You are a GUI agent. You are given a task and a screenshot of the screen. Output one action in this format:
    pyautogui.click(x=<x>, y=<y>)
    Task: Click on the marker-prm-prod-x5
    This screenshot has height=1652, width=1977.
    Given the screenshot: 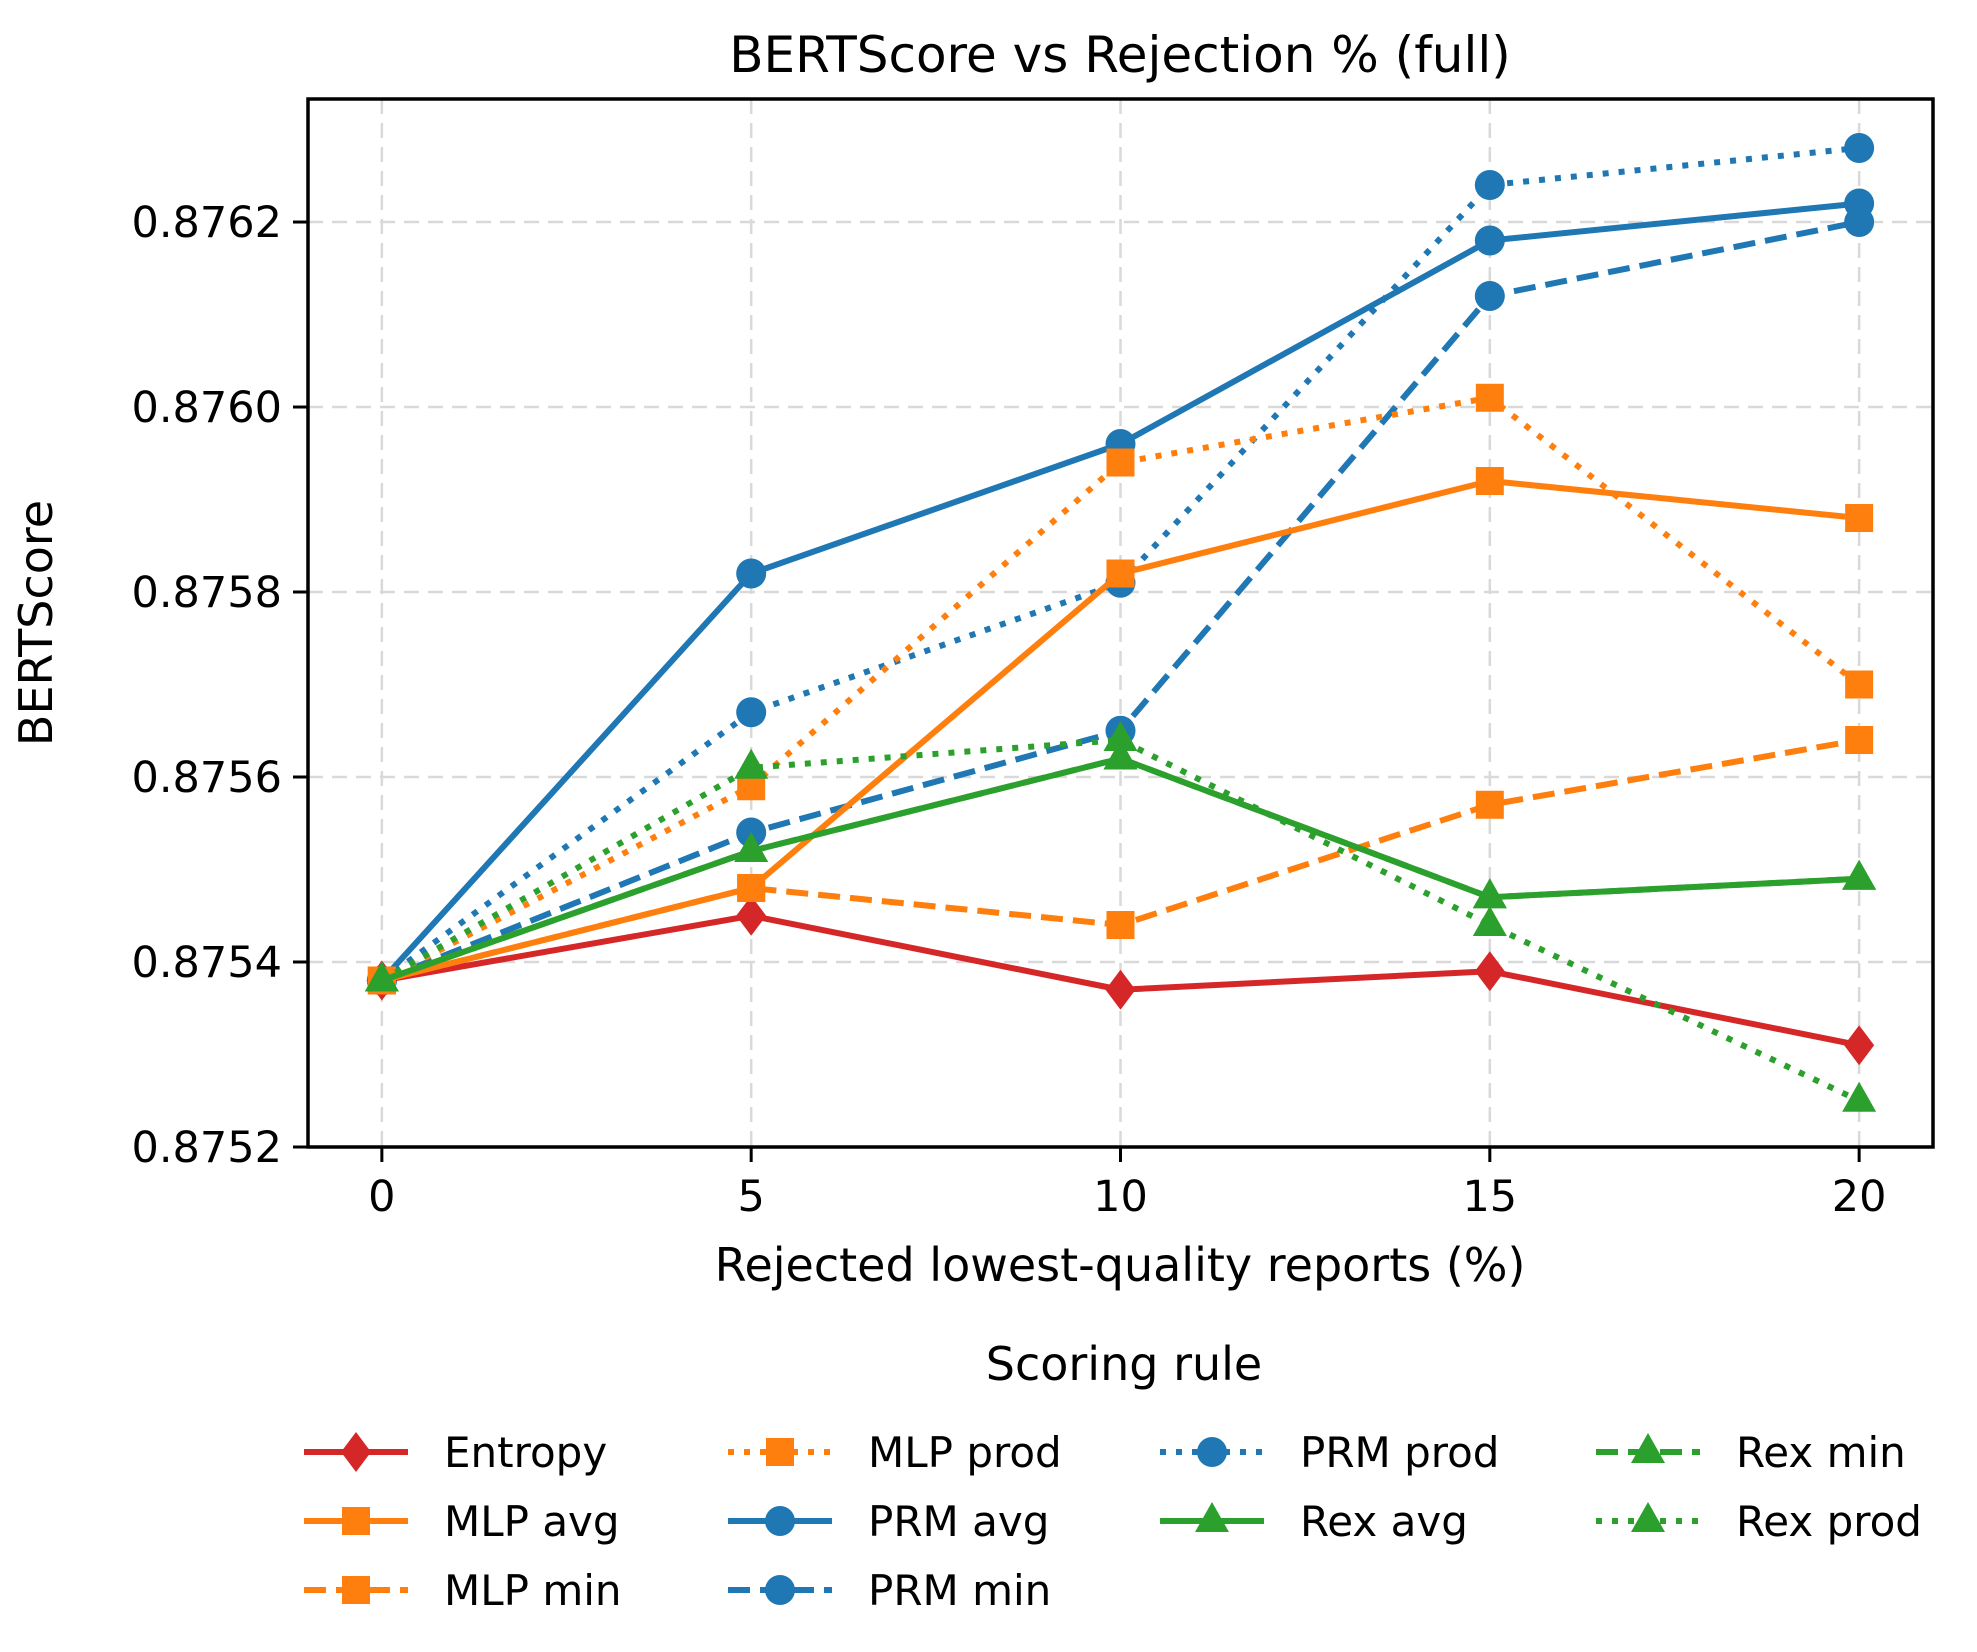 What is the action you would take?
    pyautogui.click(x=751, y=712)
    